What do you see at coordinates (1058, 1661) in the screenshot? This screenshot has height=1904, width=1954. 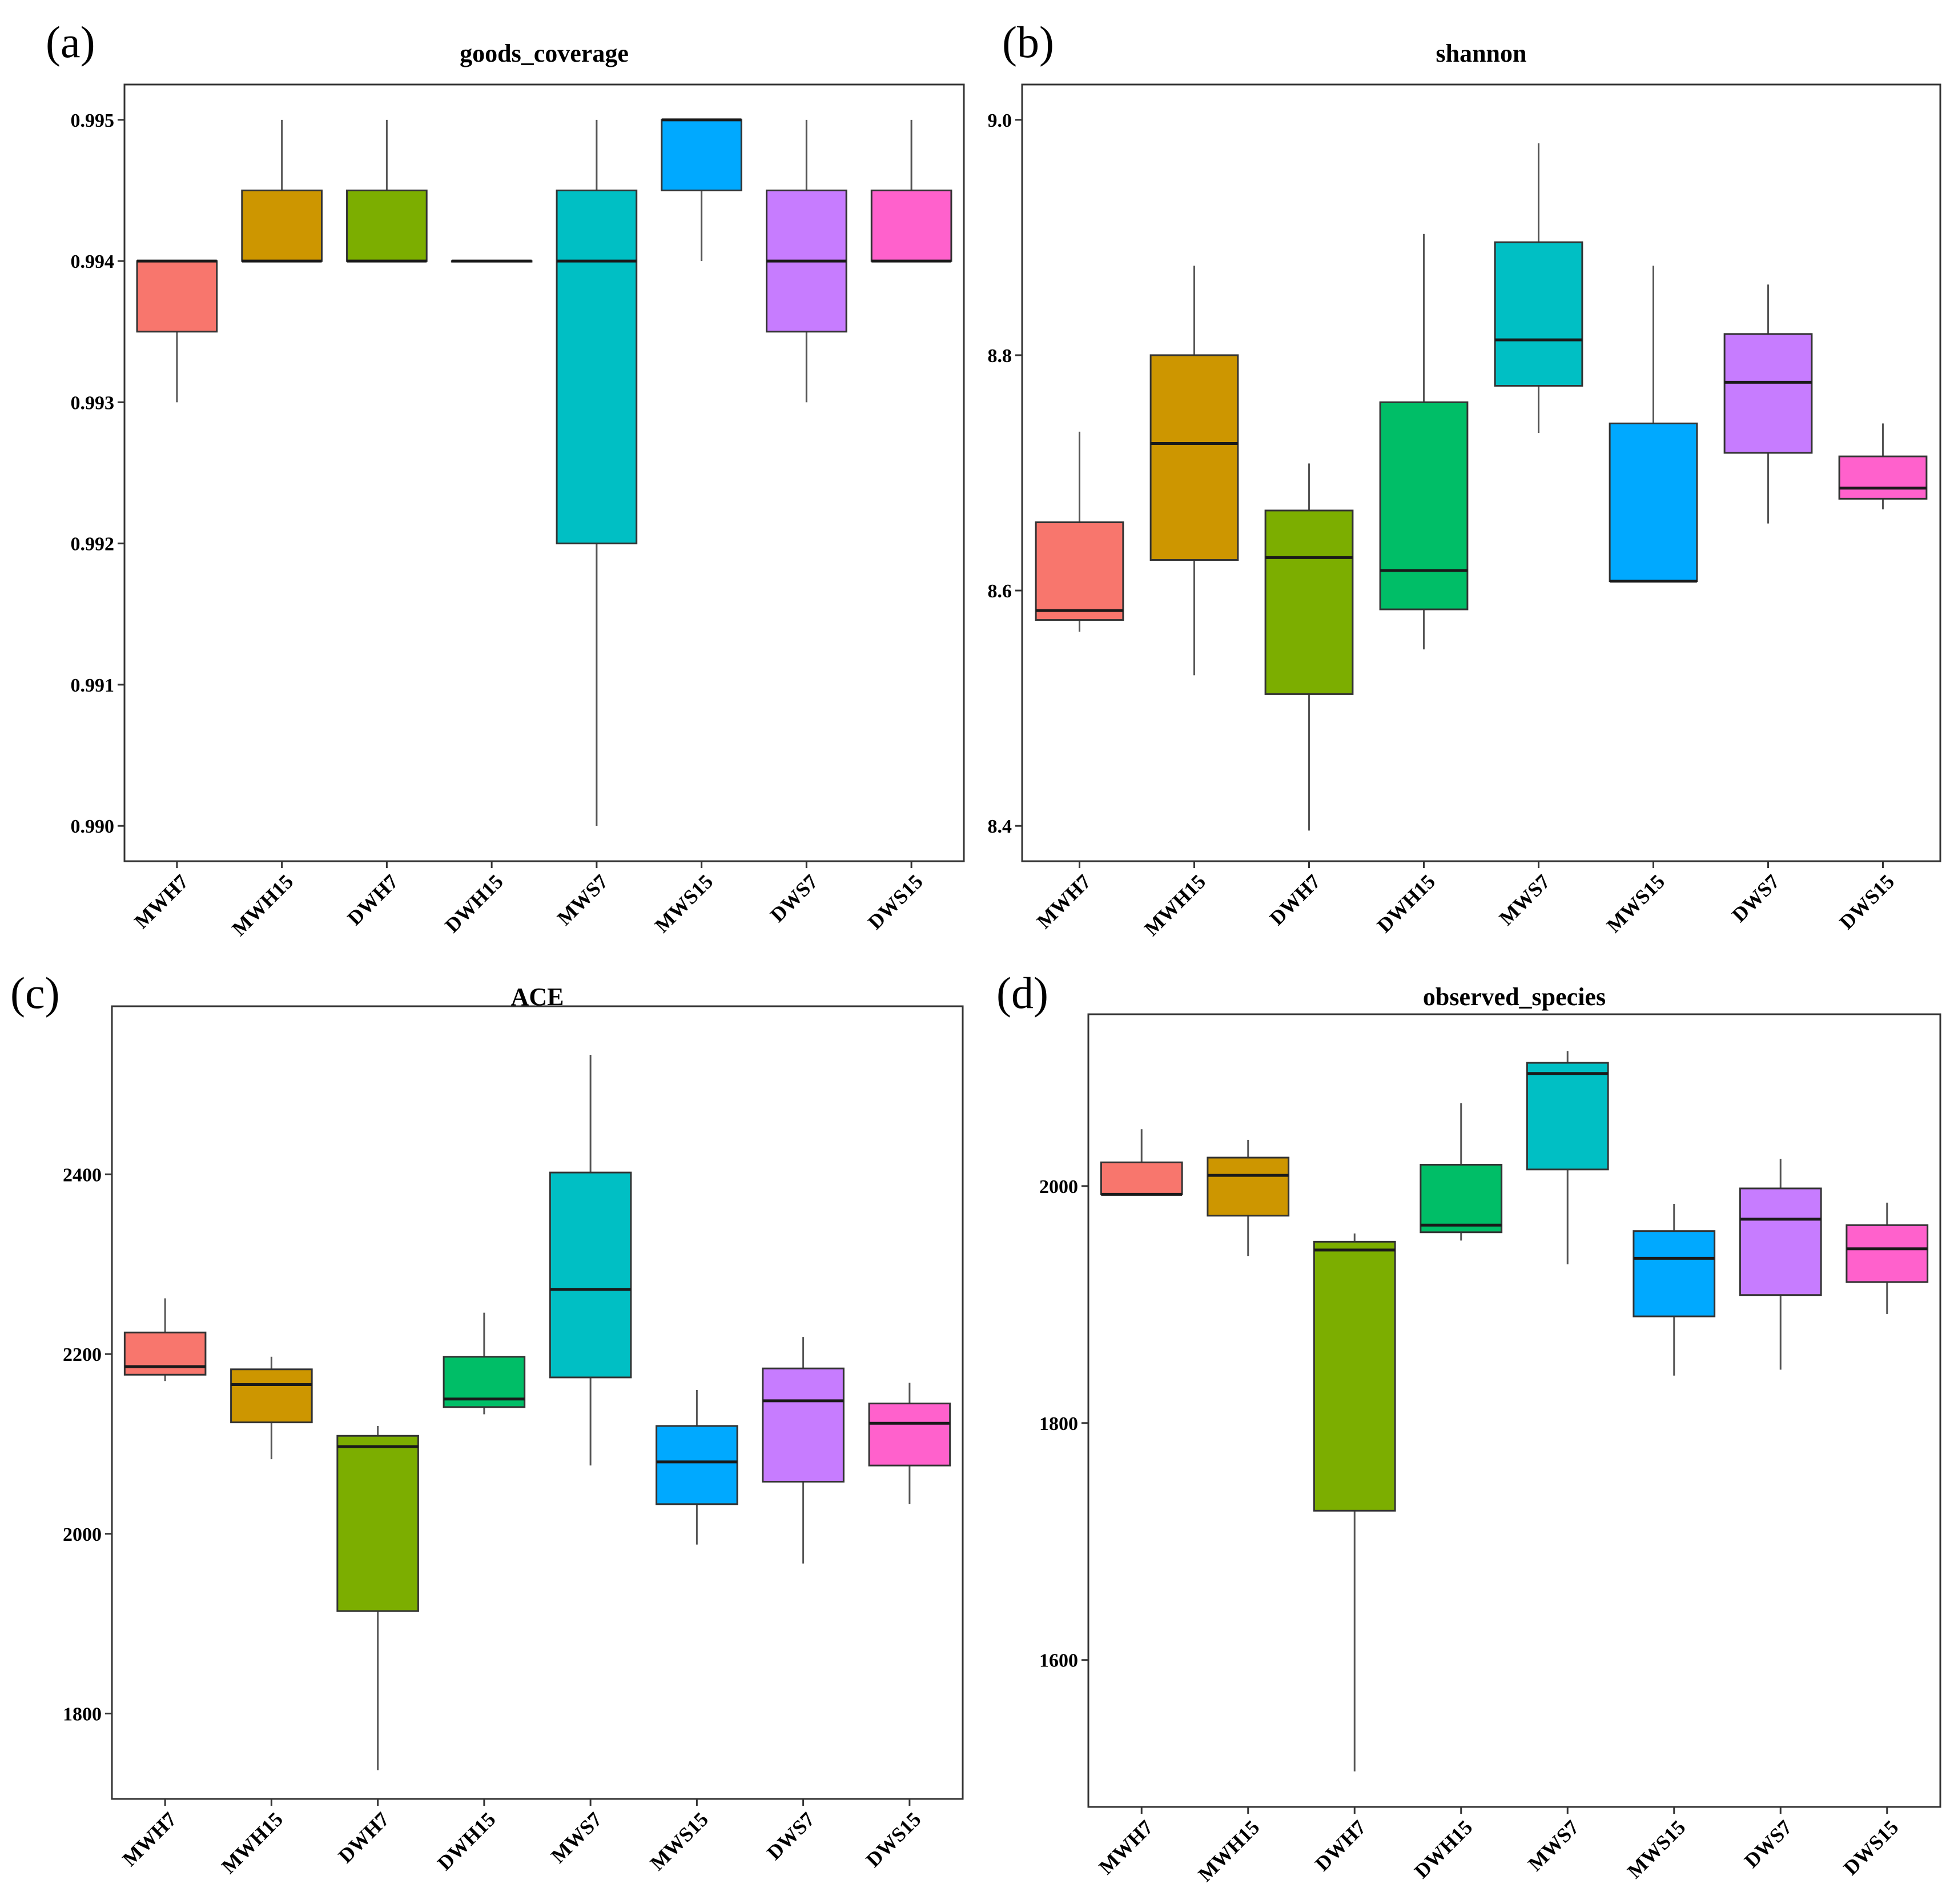 I see `y-tick-label: 1600` at bounding box center [1058, 1661].